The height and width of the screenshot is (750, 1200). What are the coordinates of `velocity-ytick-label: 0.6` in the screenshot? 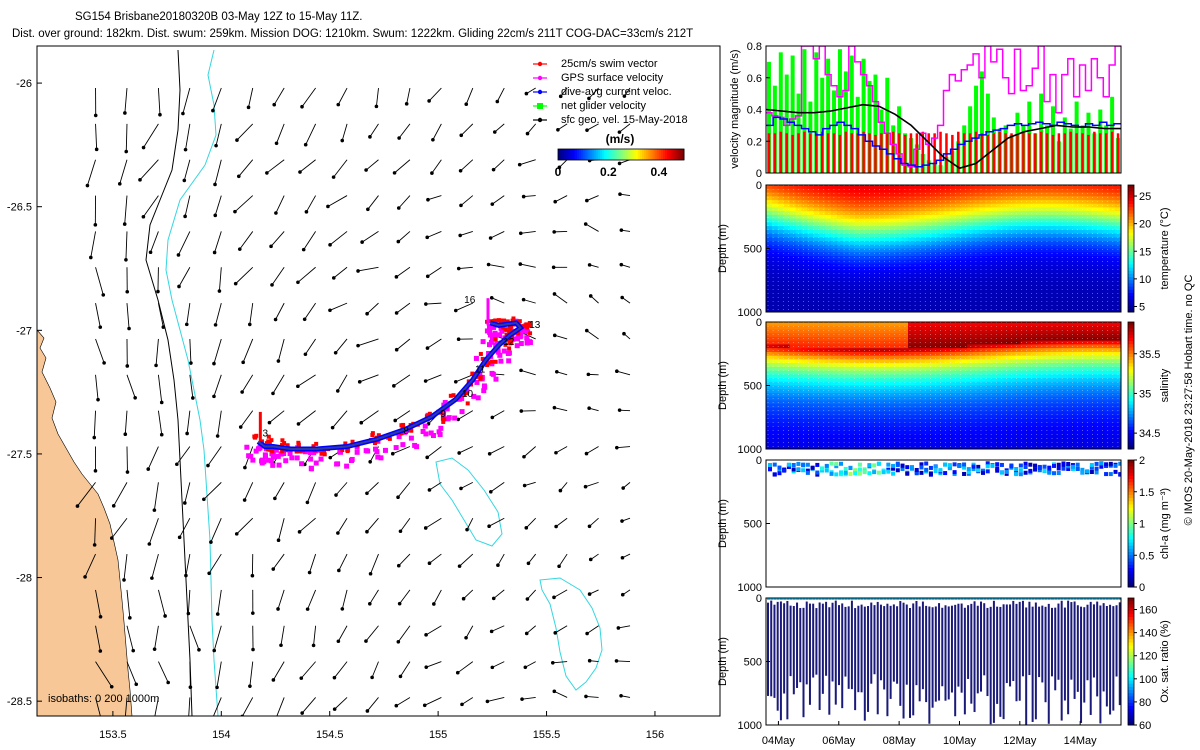 It's located at (754, 79).